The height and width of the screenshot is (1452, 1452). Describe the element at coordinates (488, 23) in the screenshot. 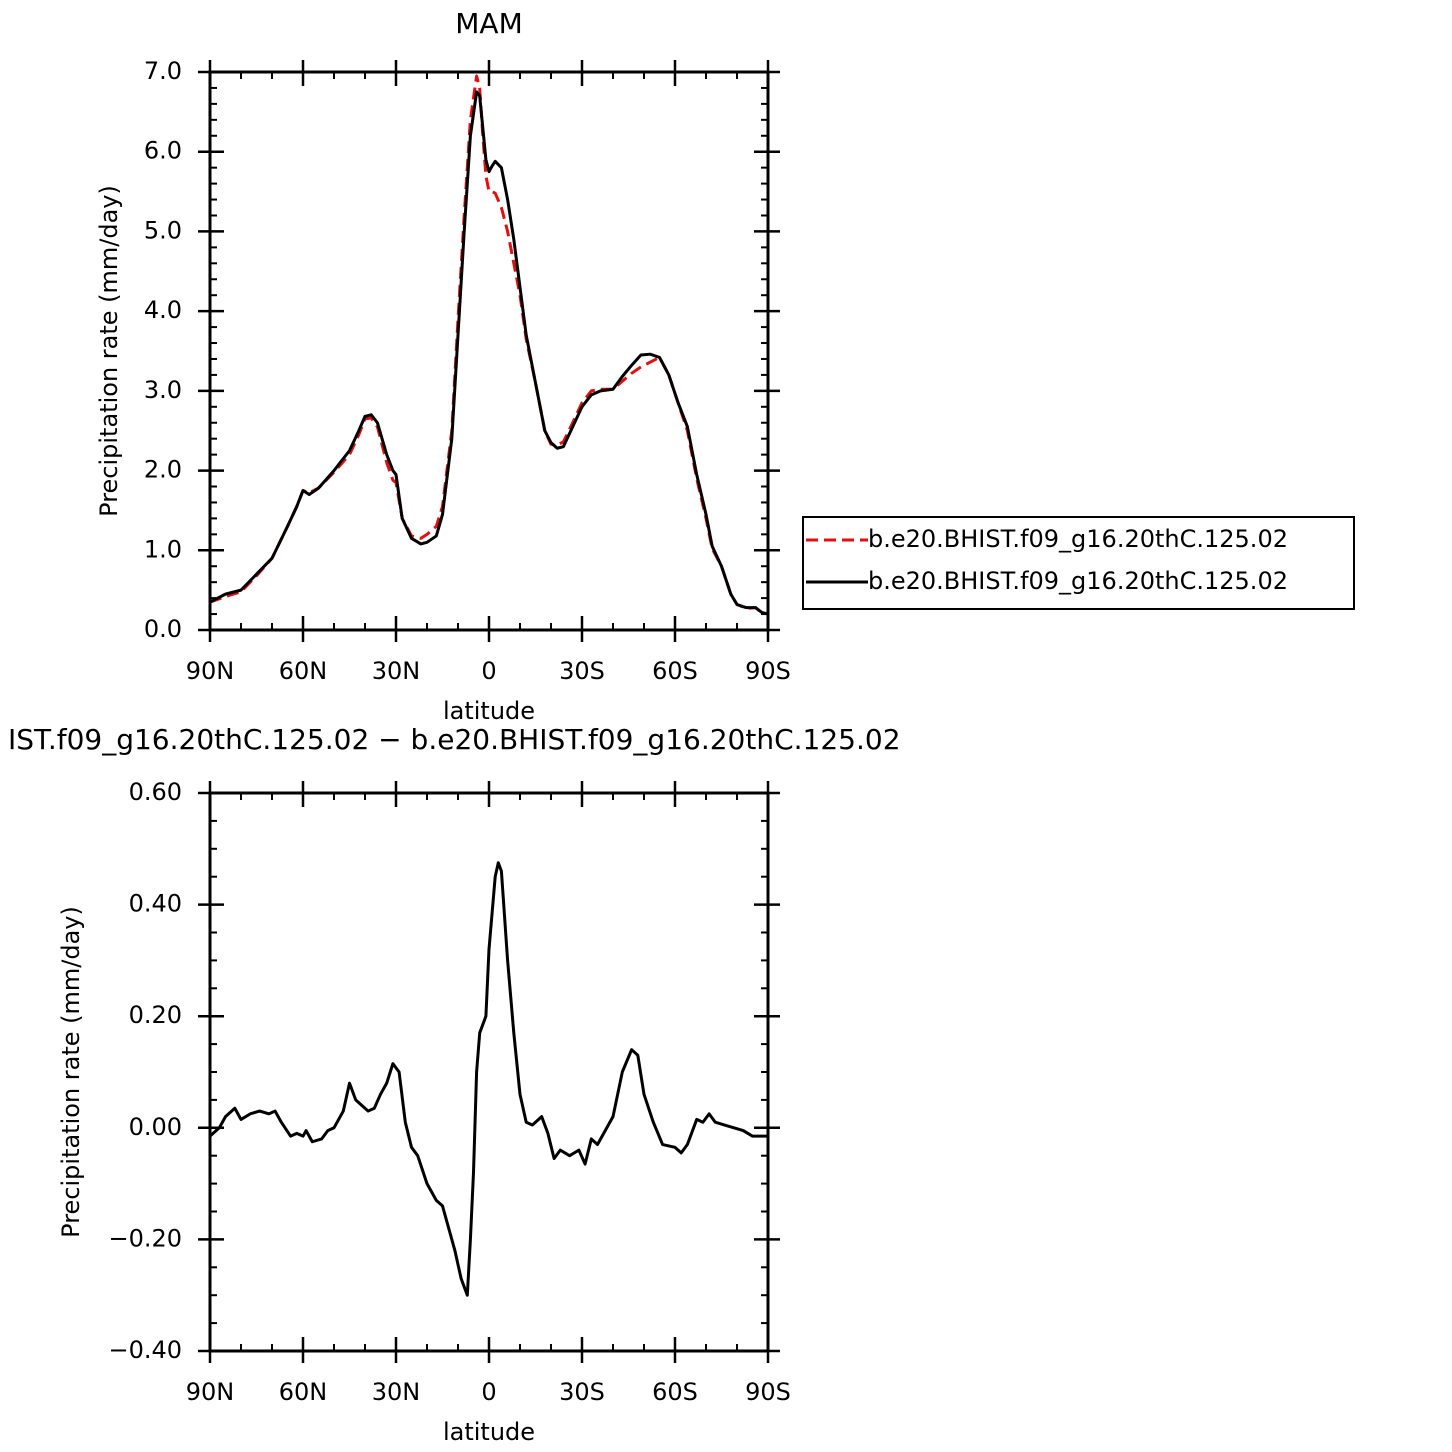

I see `chart-title: MAM` at that location.